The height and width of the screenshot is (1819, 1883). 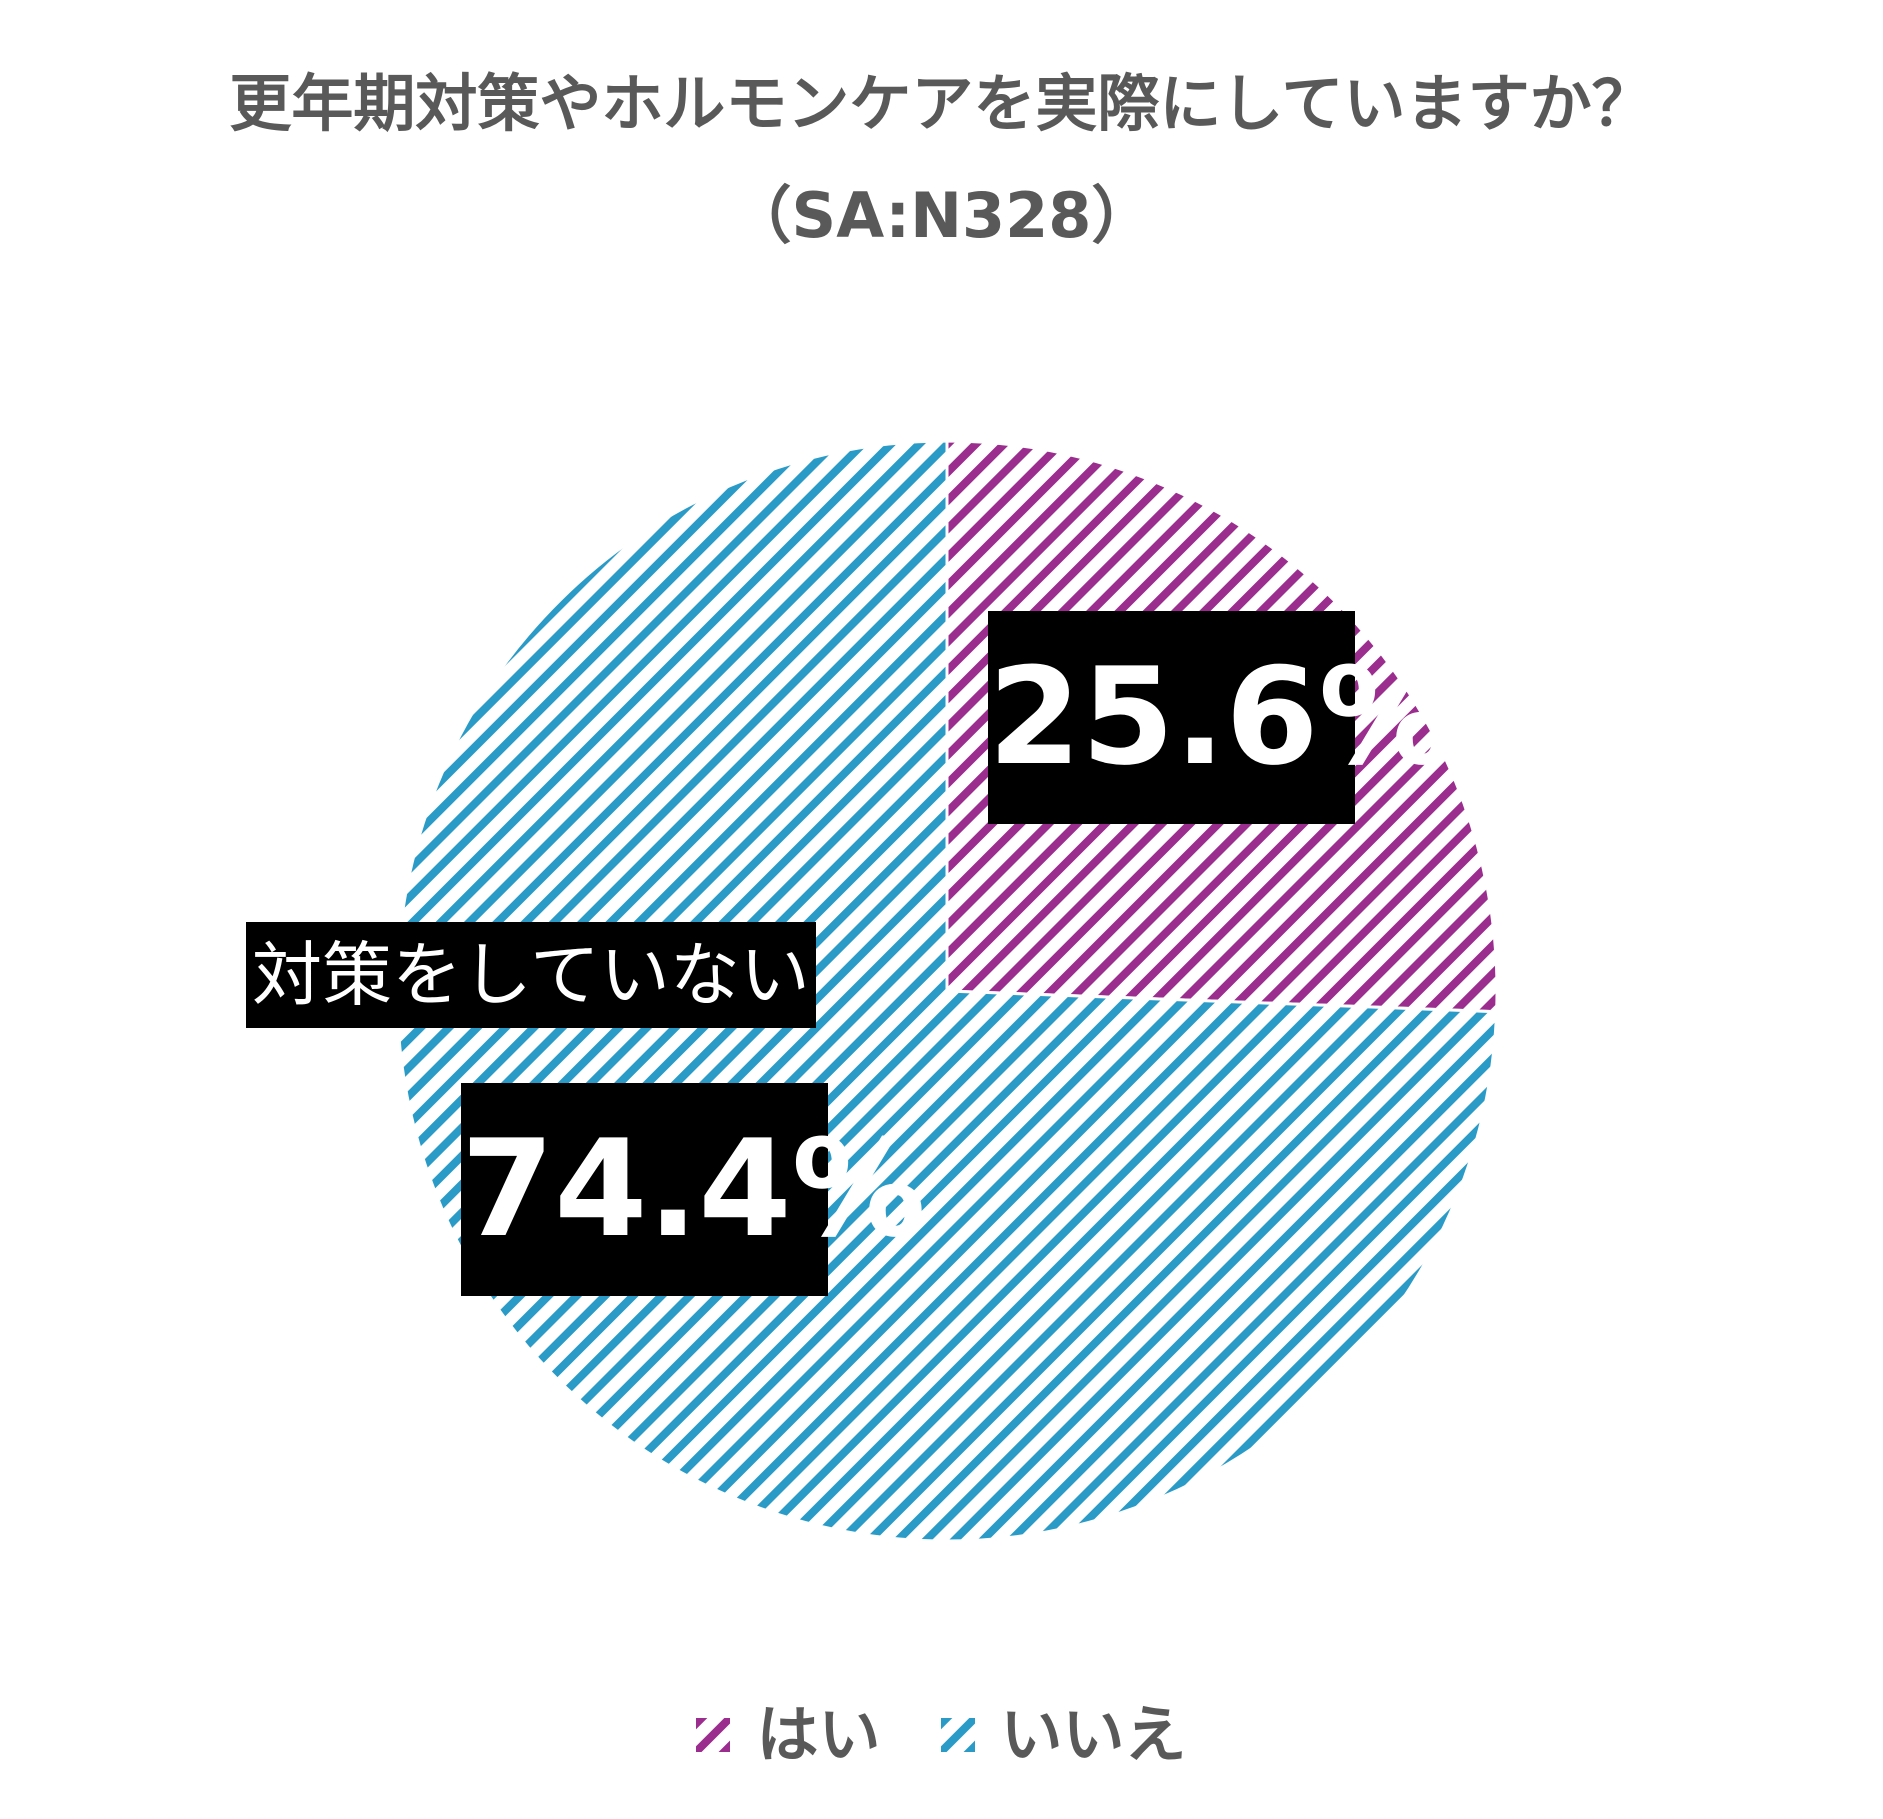 I want to click on legend-swatch-iie, so click(x=957, y=1735).